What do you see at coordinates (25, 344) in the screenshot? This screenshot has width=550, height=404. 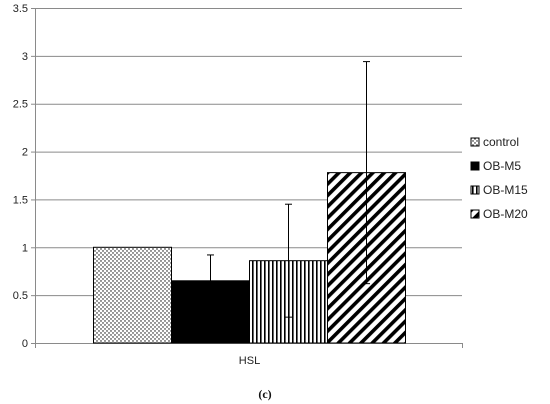 I see `y-tick-label: 0` at bounding box center [25, 344].